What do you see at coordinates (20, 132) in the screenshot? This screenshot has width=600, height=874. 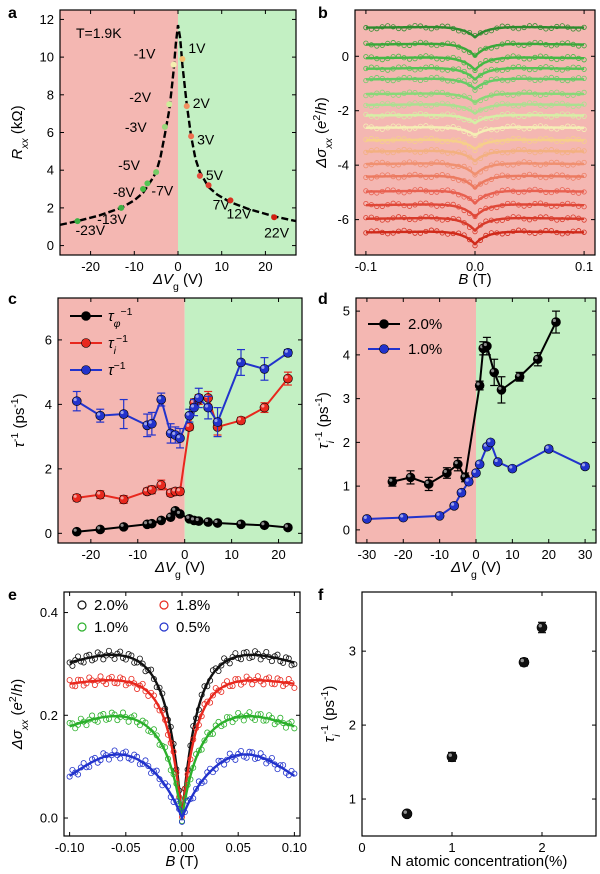 I see `y-axis-label: Rxx (kΩ)` at bounding box center [20, 132].